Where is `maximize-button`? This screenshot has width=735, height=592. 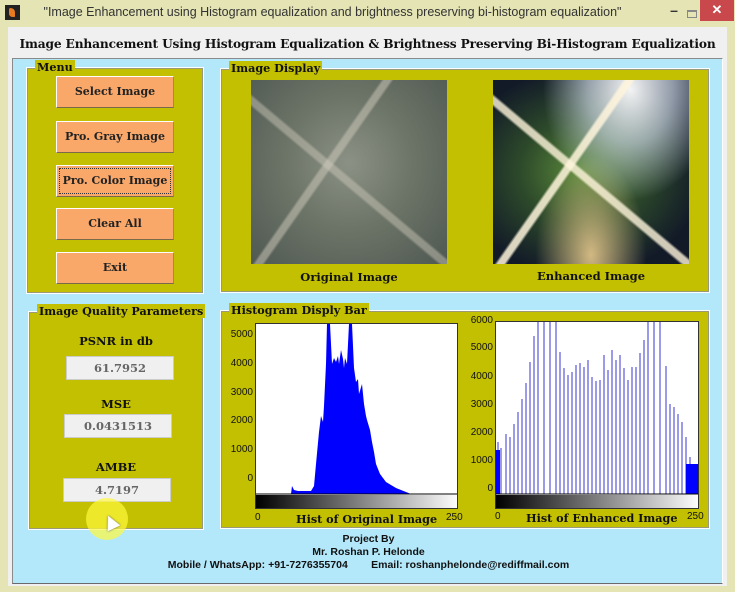
maximize-button is located at coordinates (691, 15).